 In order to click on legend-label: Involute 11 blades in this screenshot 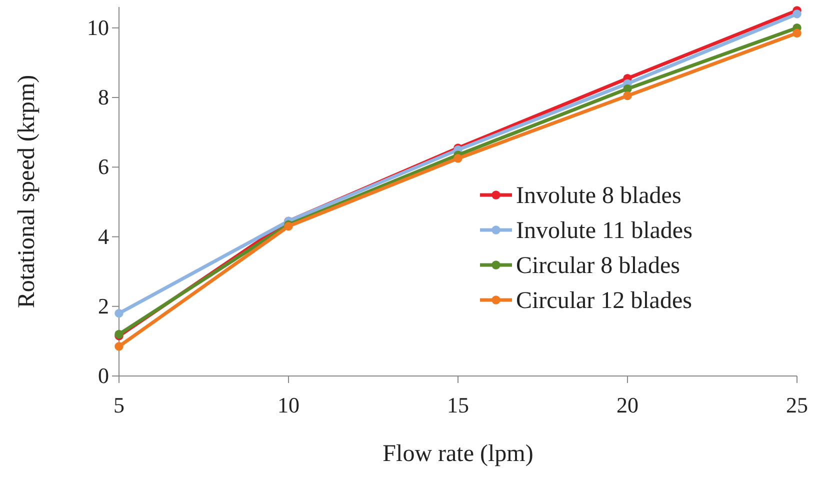, I will do `click(604, 231)`.